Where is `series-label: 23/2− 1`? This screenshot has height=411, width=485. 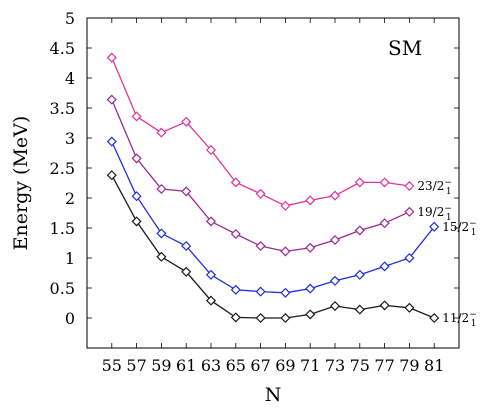
series-label: 23/2− 1 is located at coordinates (434, 187).